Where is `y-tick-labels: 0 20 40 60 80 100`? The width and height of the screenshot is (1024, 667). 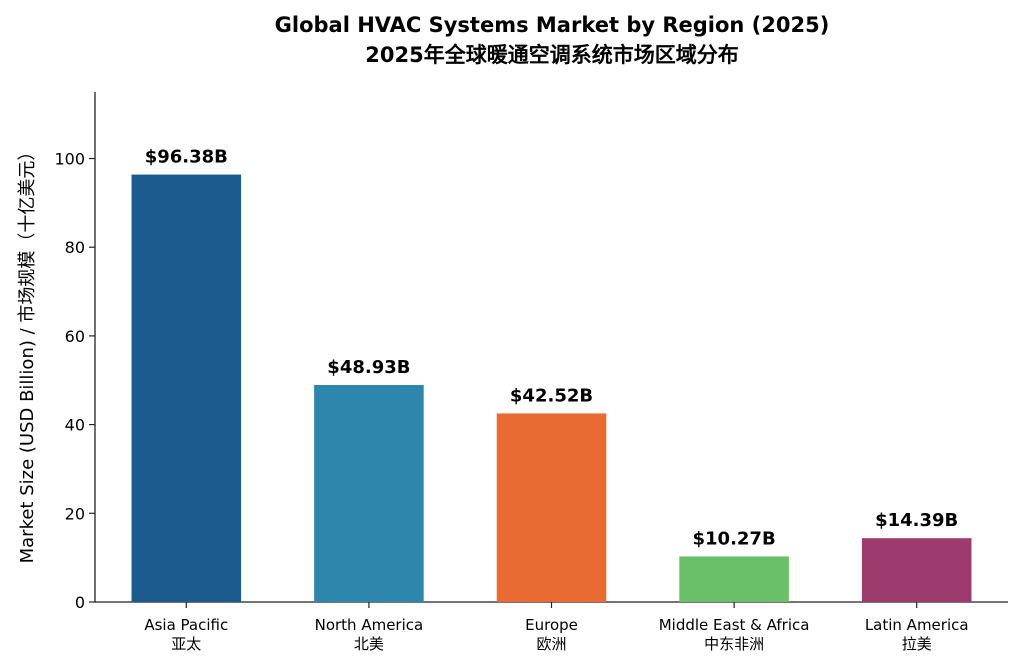 y-tick-labels: 0 20 40 60 80 100 is located at coordinates (69, 381).